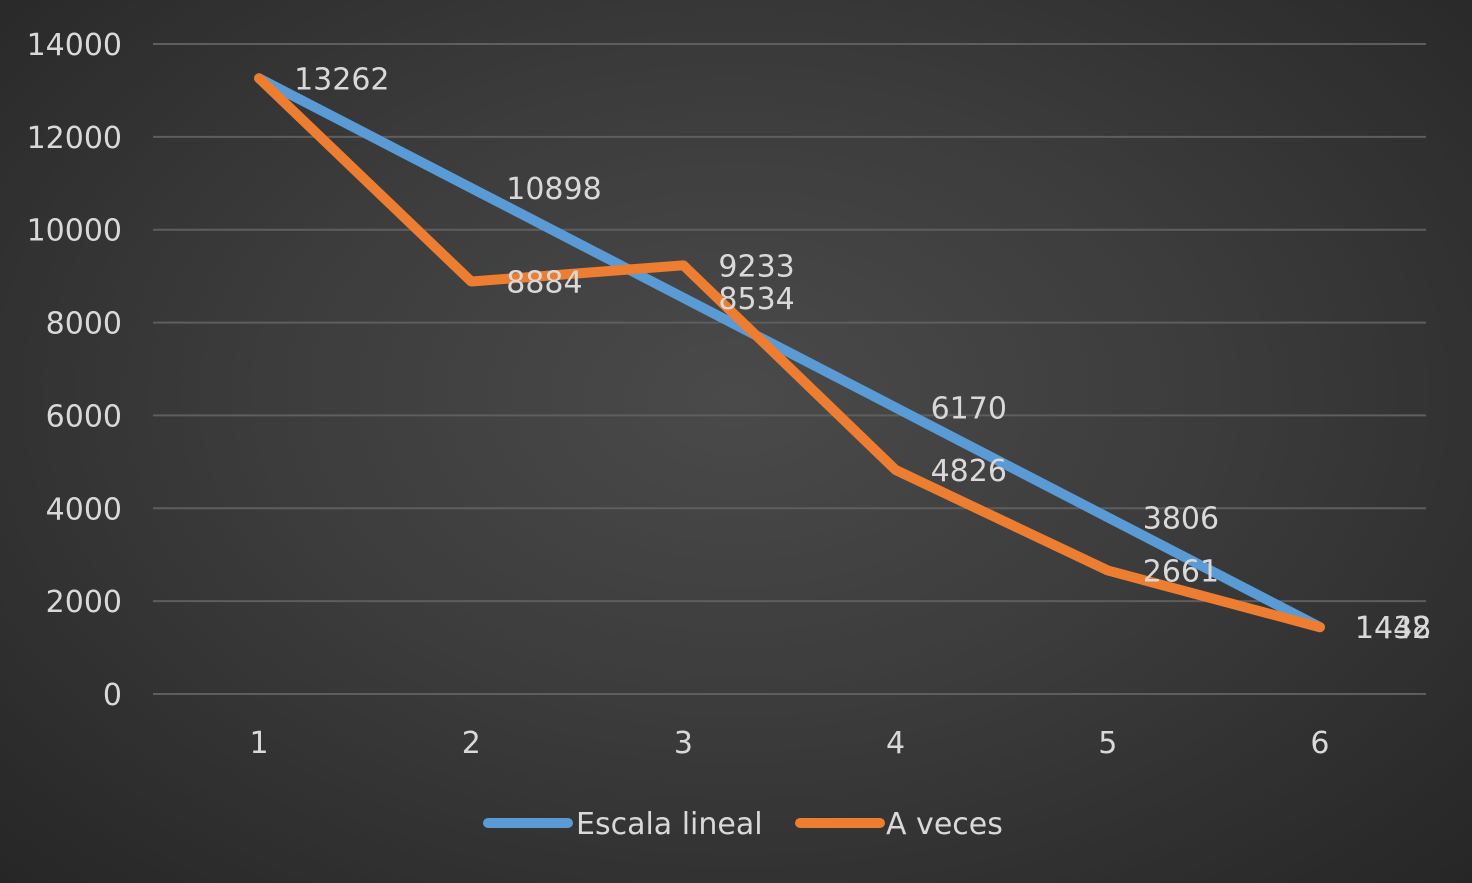  What do you see at coordinates (74, 370) in the screenshot?
I see `y-axis-ticks: 0 2000 4000 6000 8000 10000 12000 14000` at bounding box center [74, 370].